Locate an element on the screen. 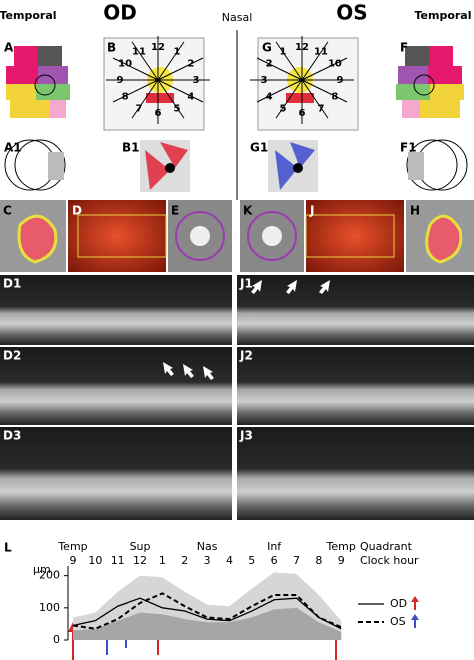  oct-j3 is located at coordinates (355, 473).